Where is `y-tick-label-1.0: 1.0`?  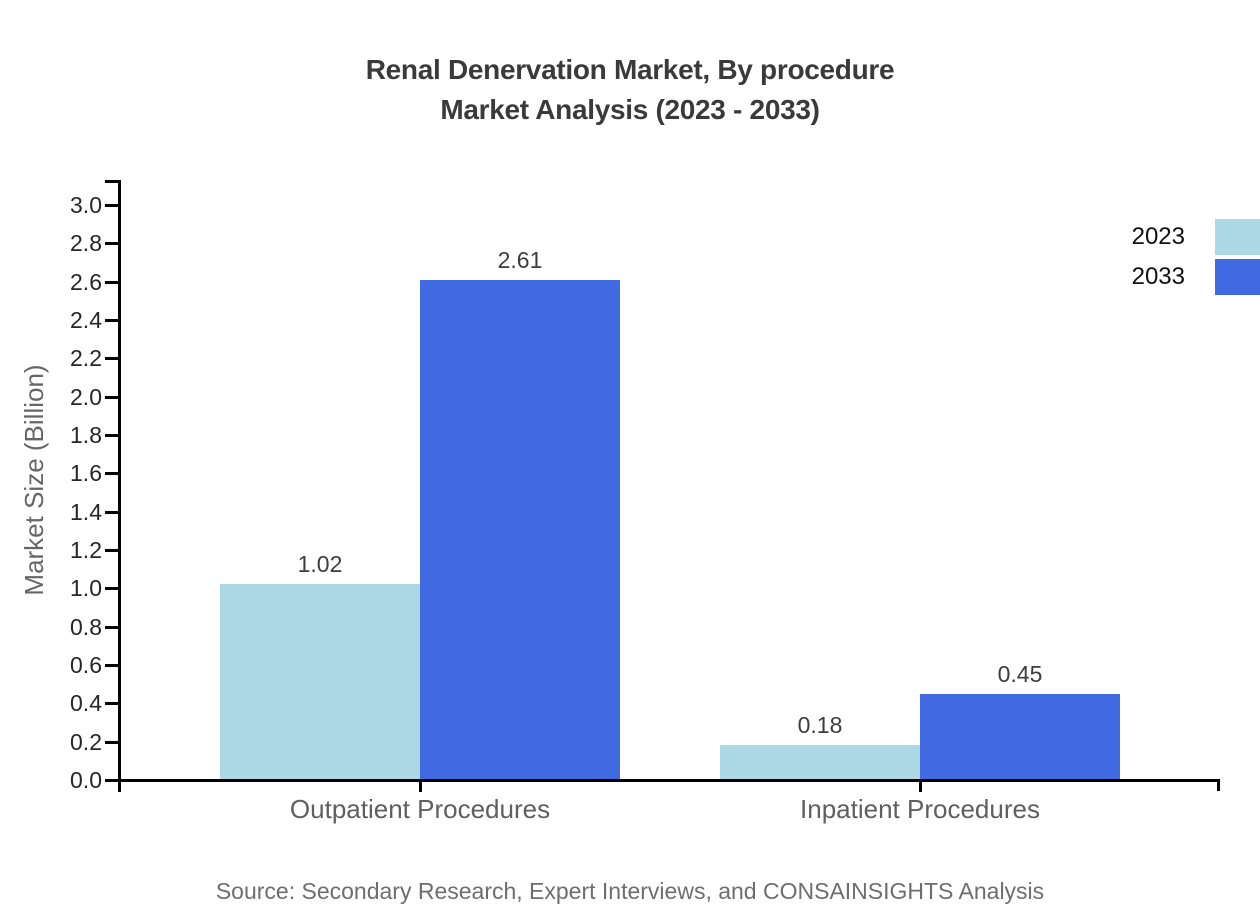
y-tick-label-1.0: 1.0 is located at coordinates (86, 588).